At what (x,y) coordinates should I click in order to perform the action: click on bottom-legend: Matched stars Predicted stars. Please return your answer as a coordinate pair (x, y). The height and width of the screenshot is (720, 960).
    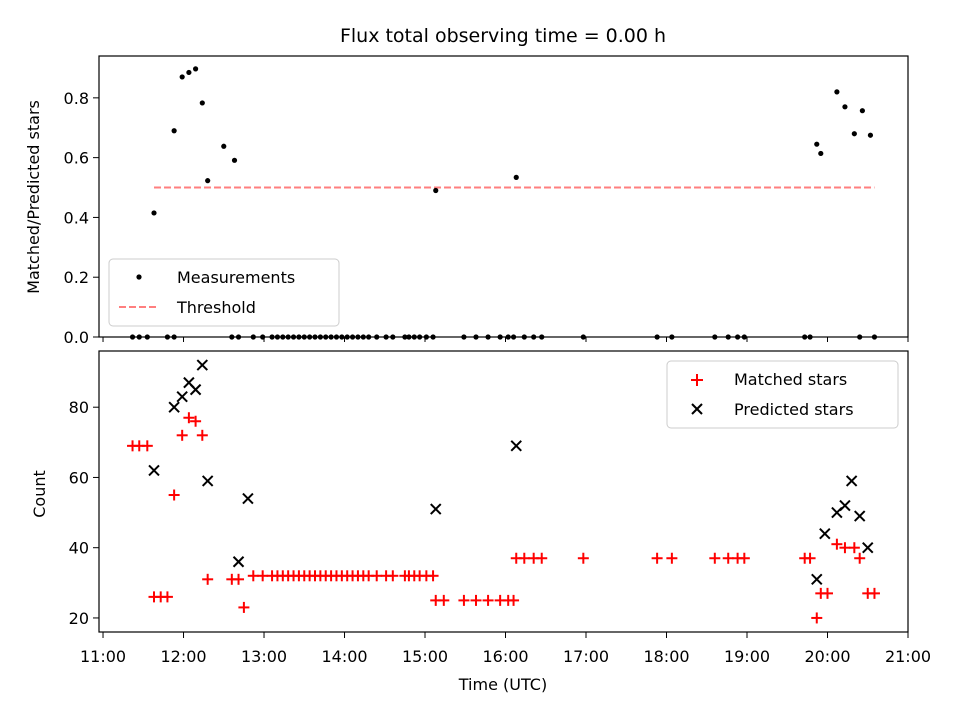
    Looking at the image, I should click on (782, 394).